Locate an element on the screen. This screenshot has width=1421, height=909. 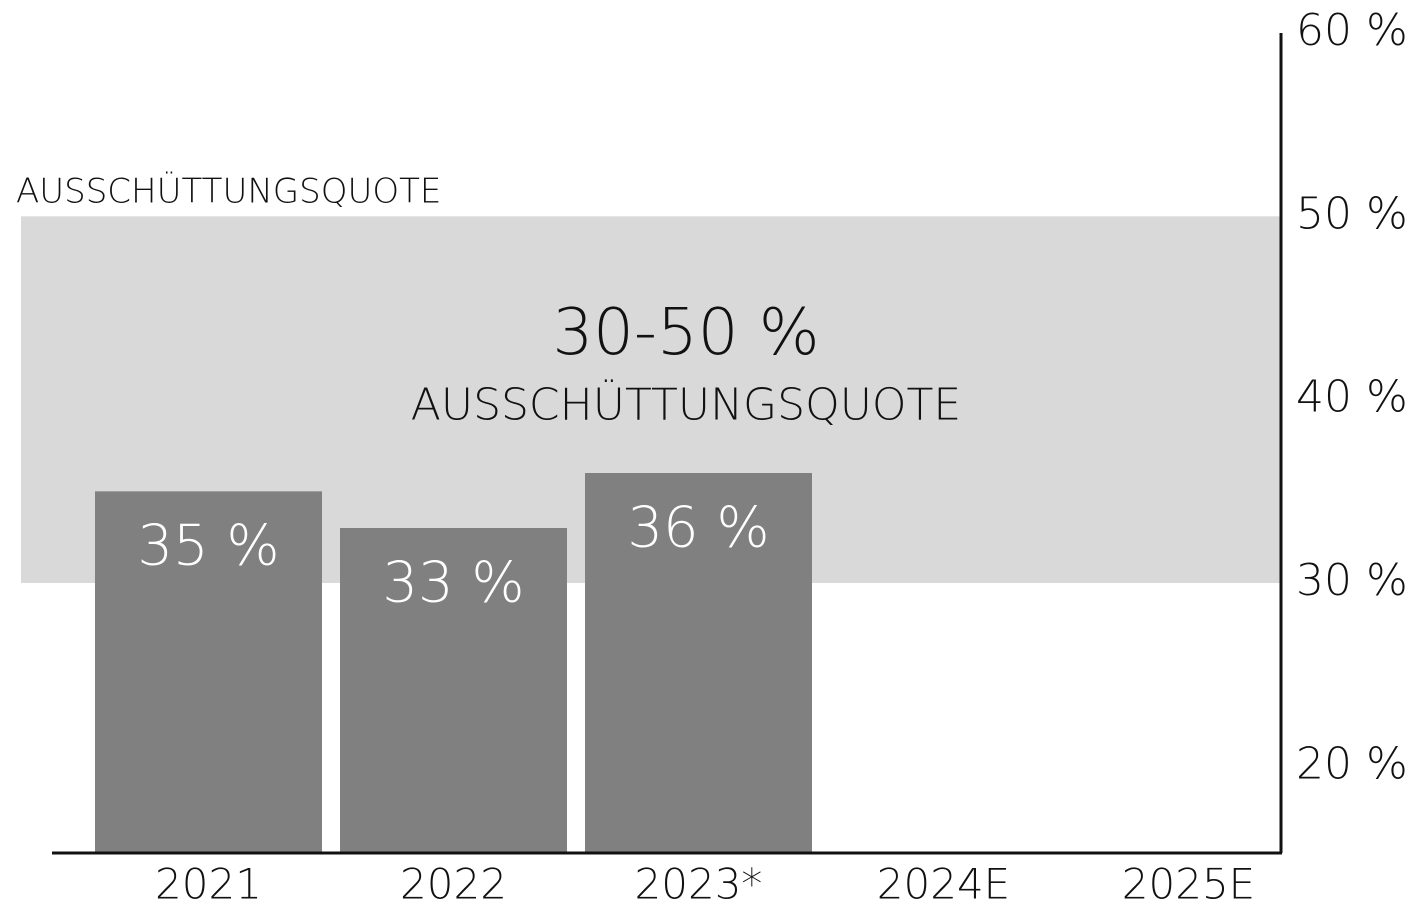
y-tick-label: 30 % is located at coordinates (1352, 580).